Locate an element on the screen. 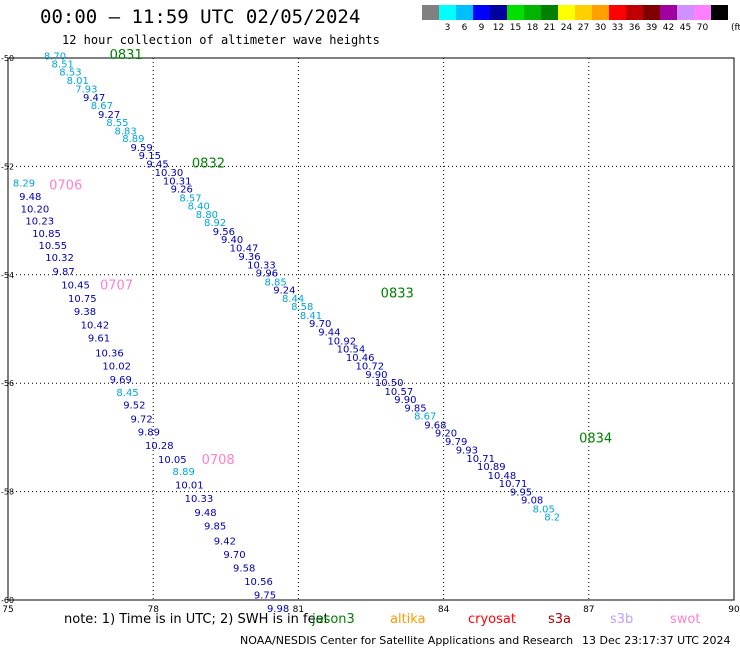 The height and width of the screenshot is (650, 740). y-tick-label: -52 is located at coordinates (7, 166).